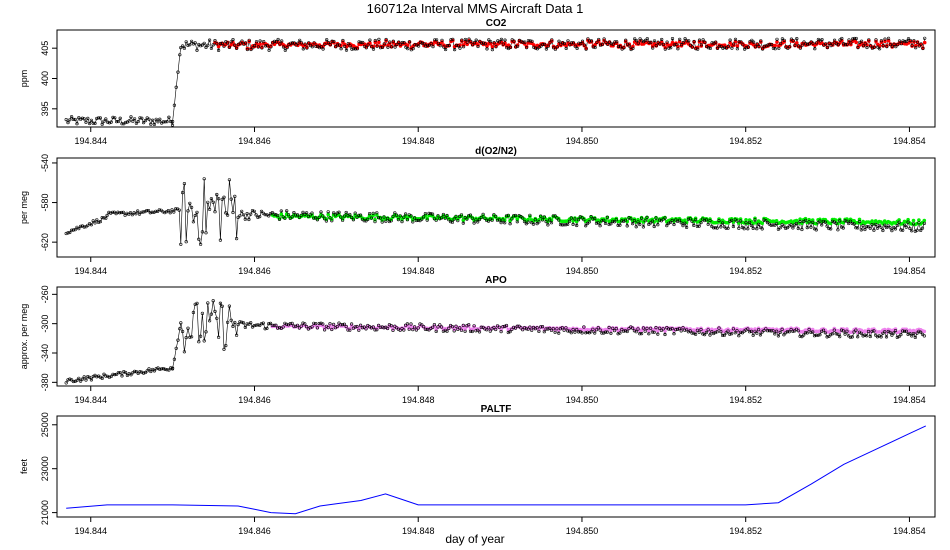  I want to click on y-tick-label: -260, so click(45, 294).